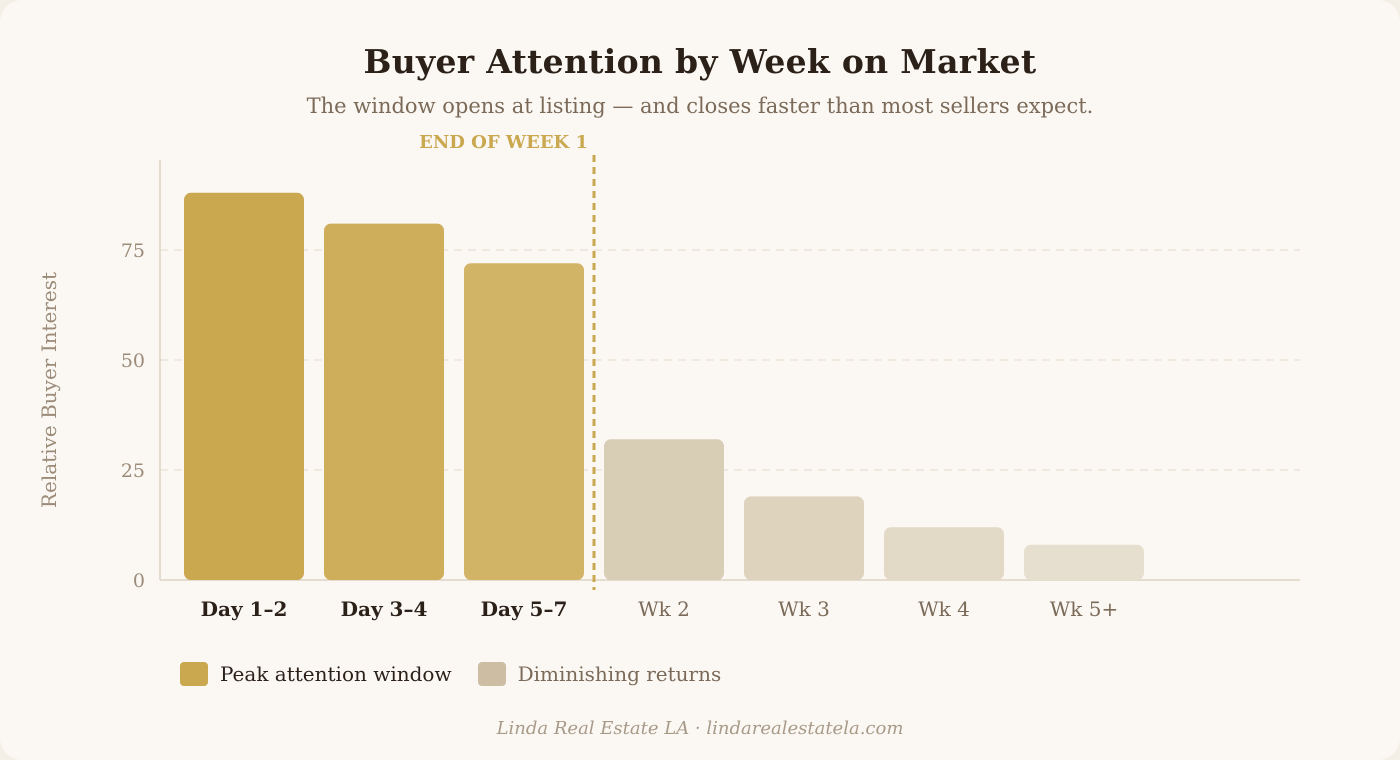 This screenshot has height=760, width=1400. What do you see at coordinates (194, 674) in the screenshot?
I see `legend-swatch-peak` at bounding box center [194, 674].